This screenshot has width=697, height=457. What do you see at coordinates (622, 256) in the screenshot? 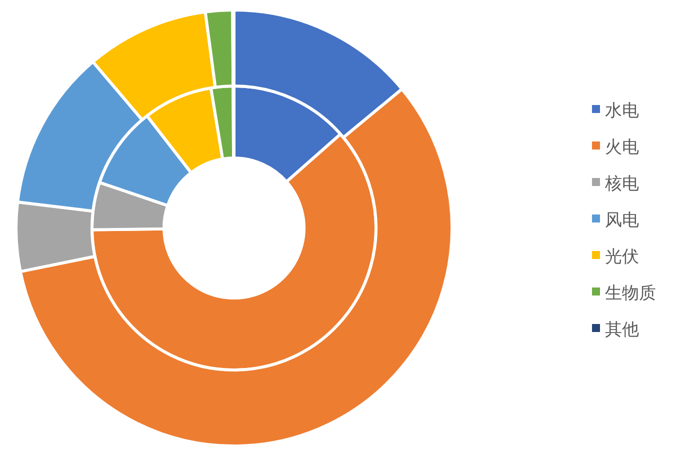
I see `legend-label: 光伏` at bounding box center [622, 256].